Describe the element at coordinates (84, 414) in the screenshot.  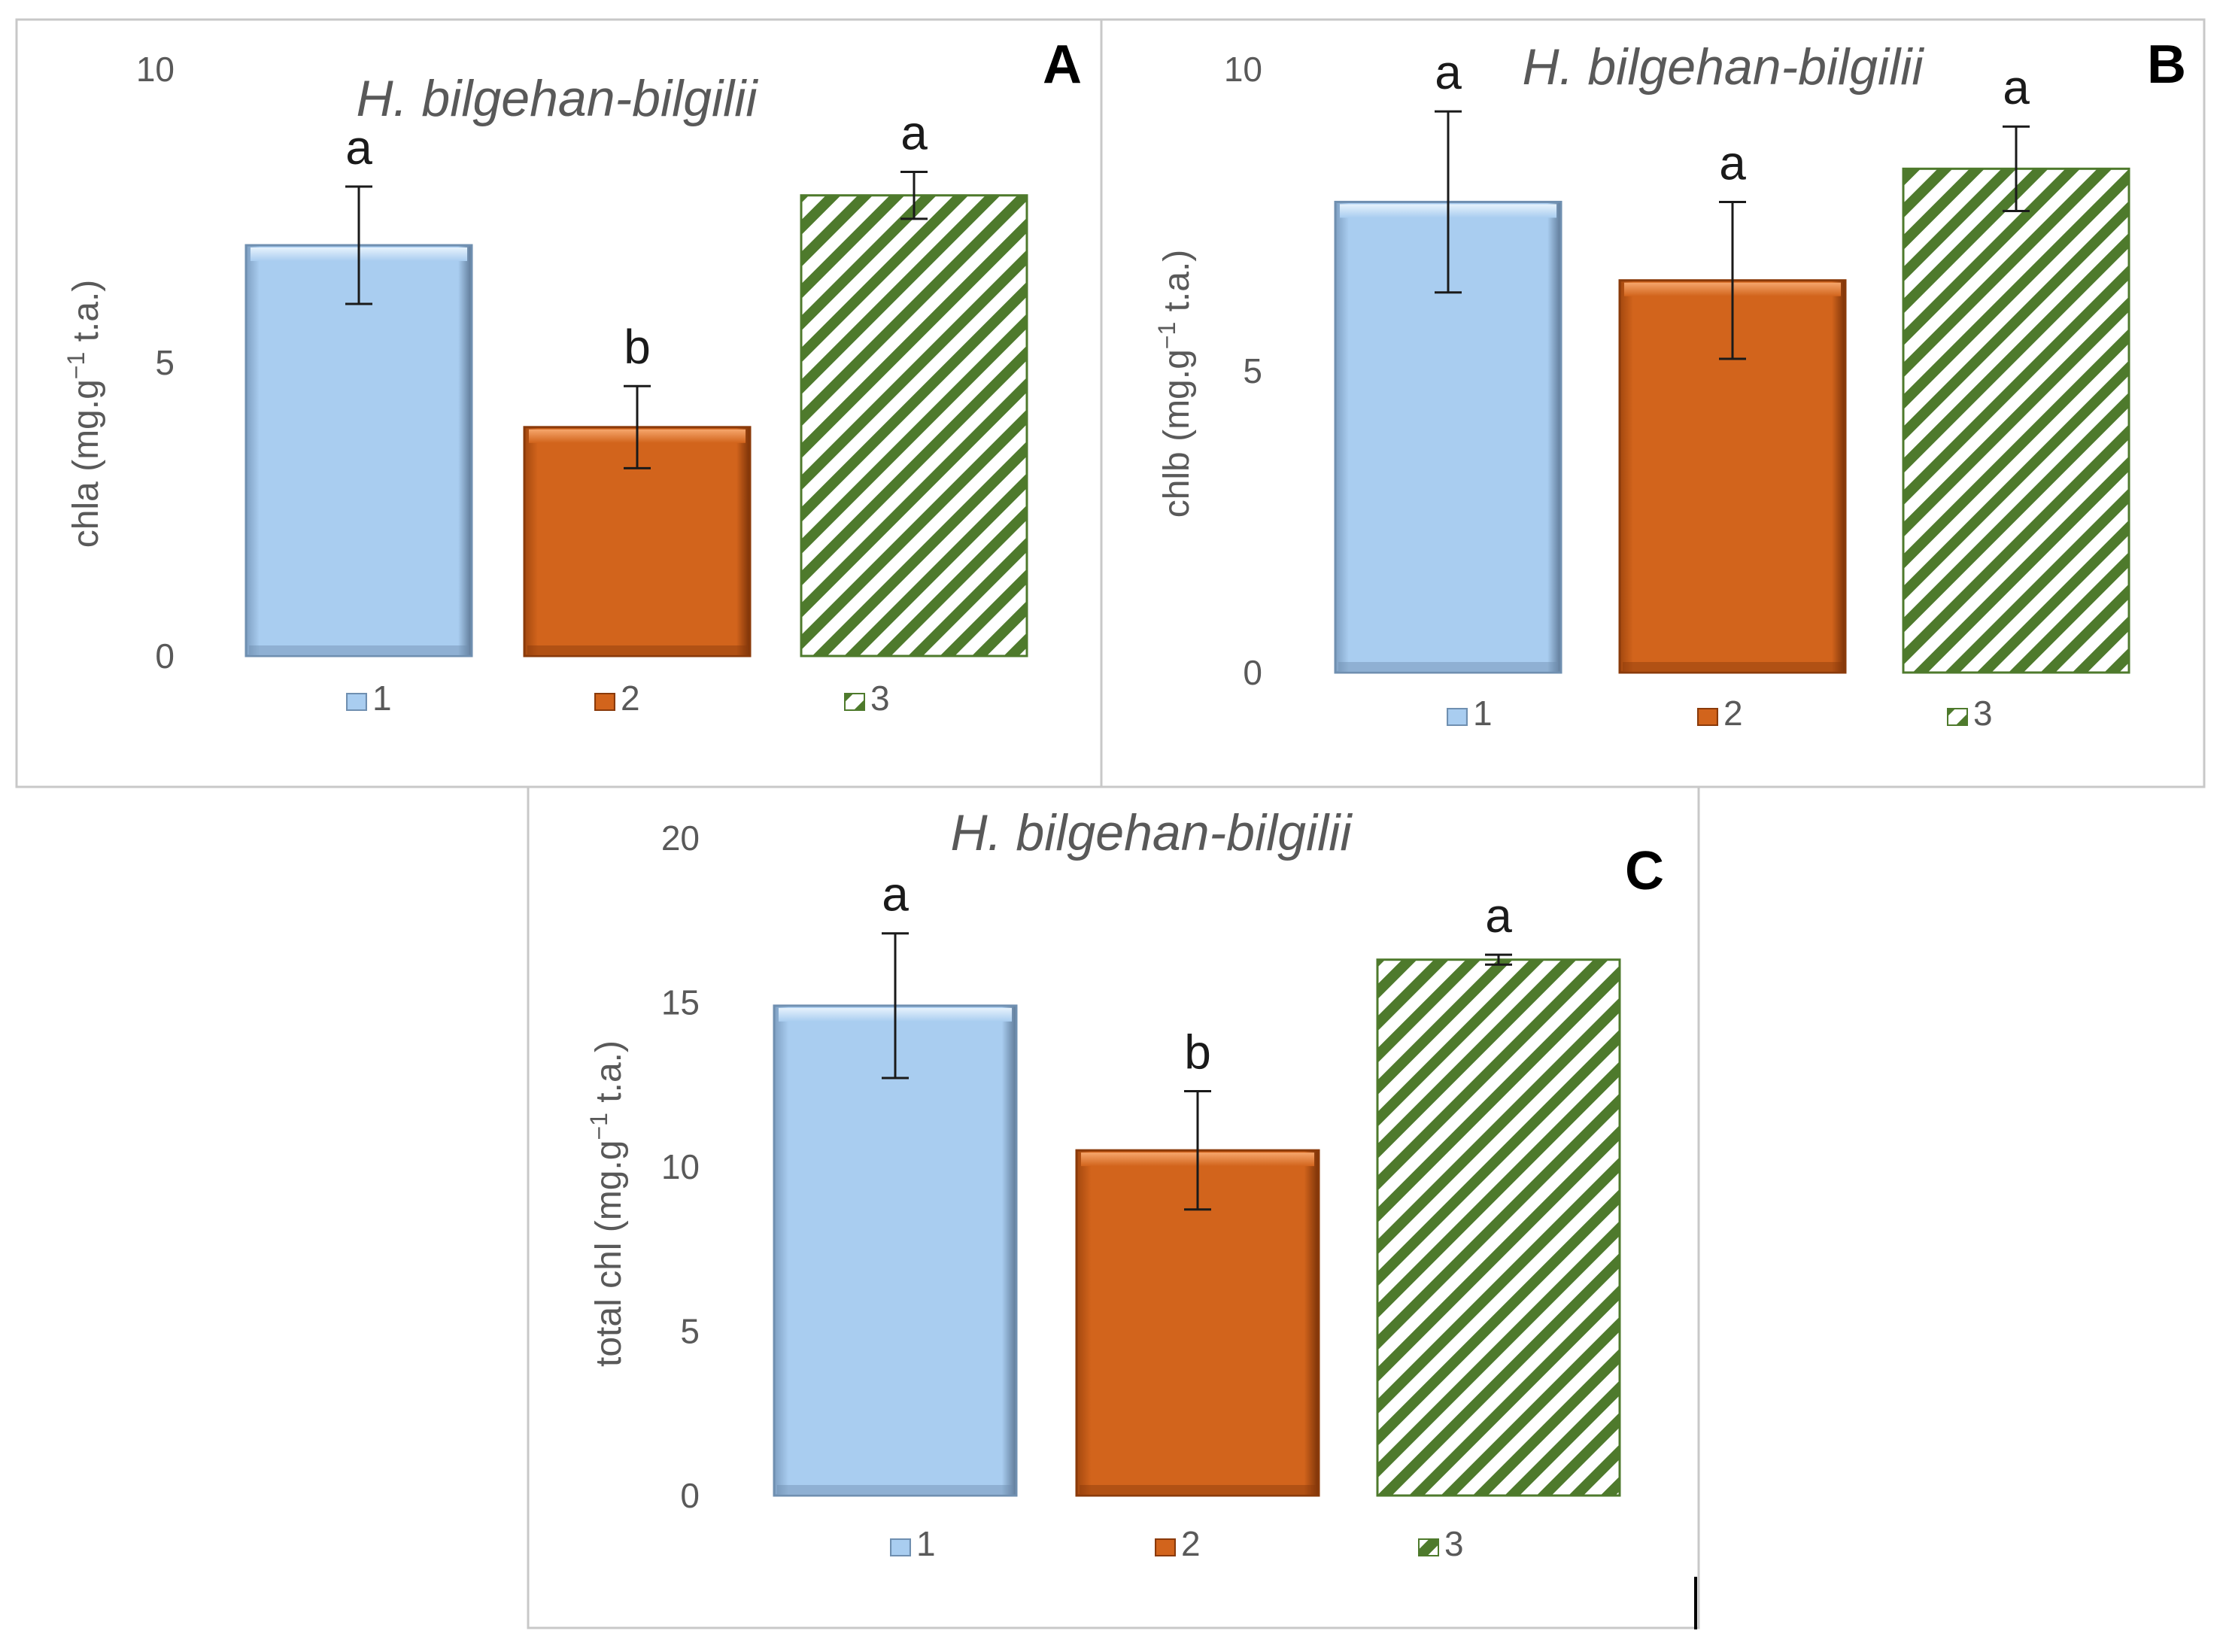
I see `y-axis-label: chla (mg.g−1 t.a.)` at that location.